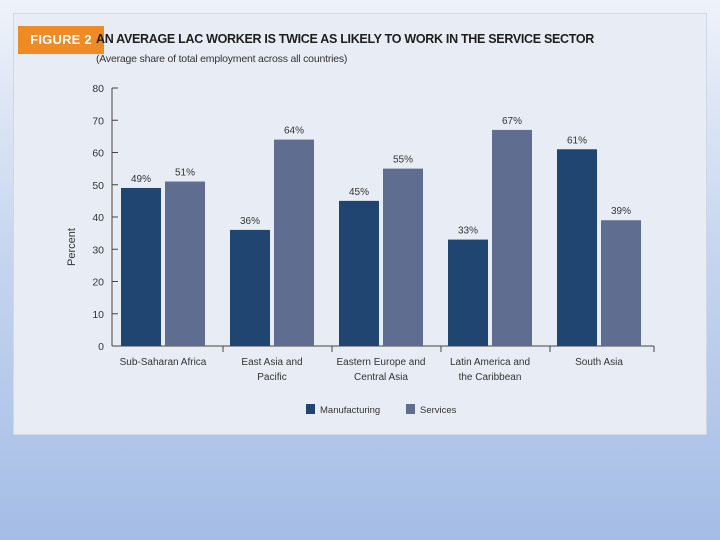  What do you see at coordinates (490, 362) in the screenshot?
I see `category-label: Latin America and` at bounding box center [490, 362].